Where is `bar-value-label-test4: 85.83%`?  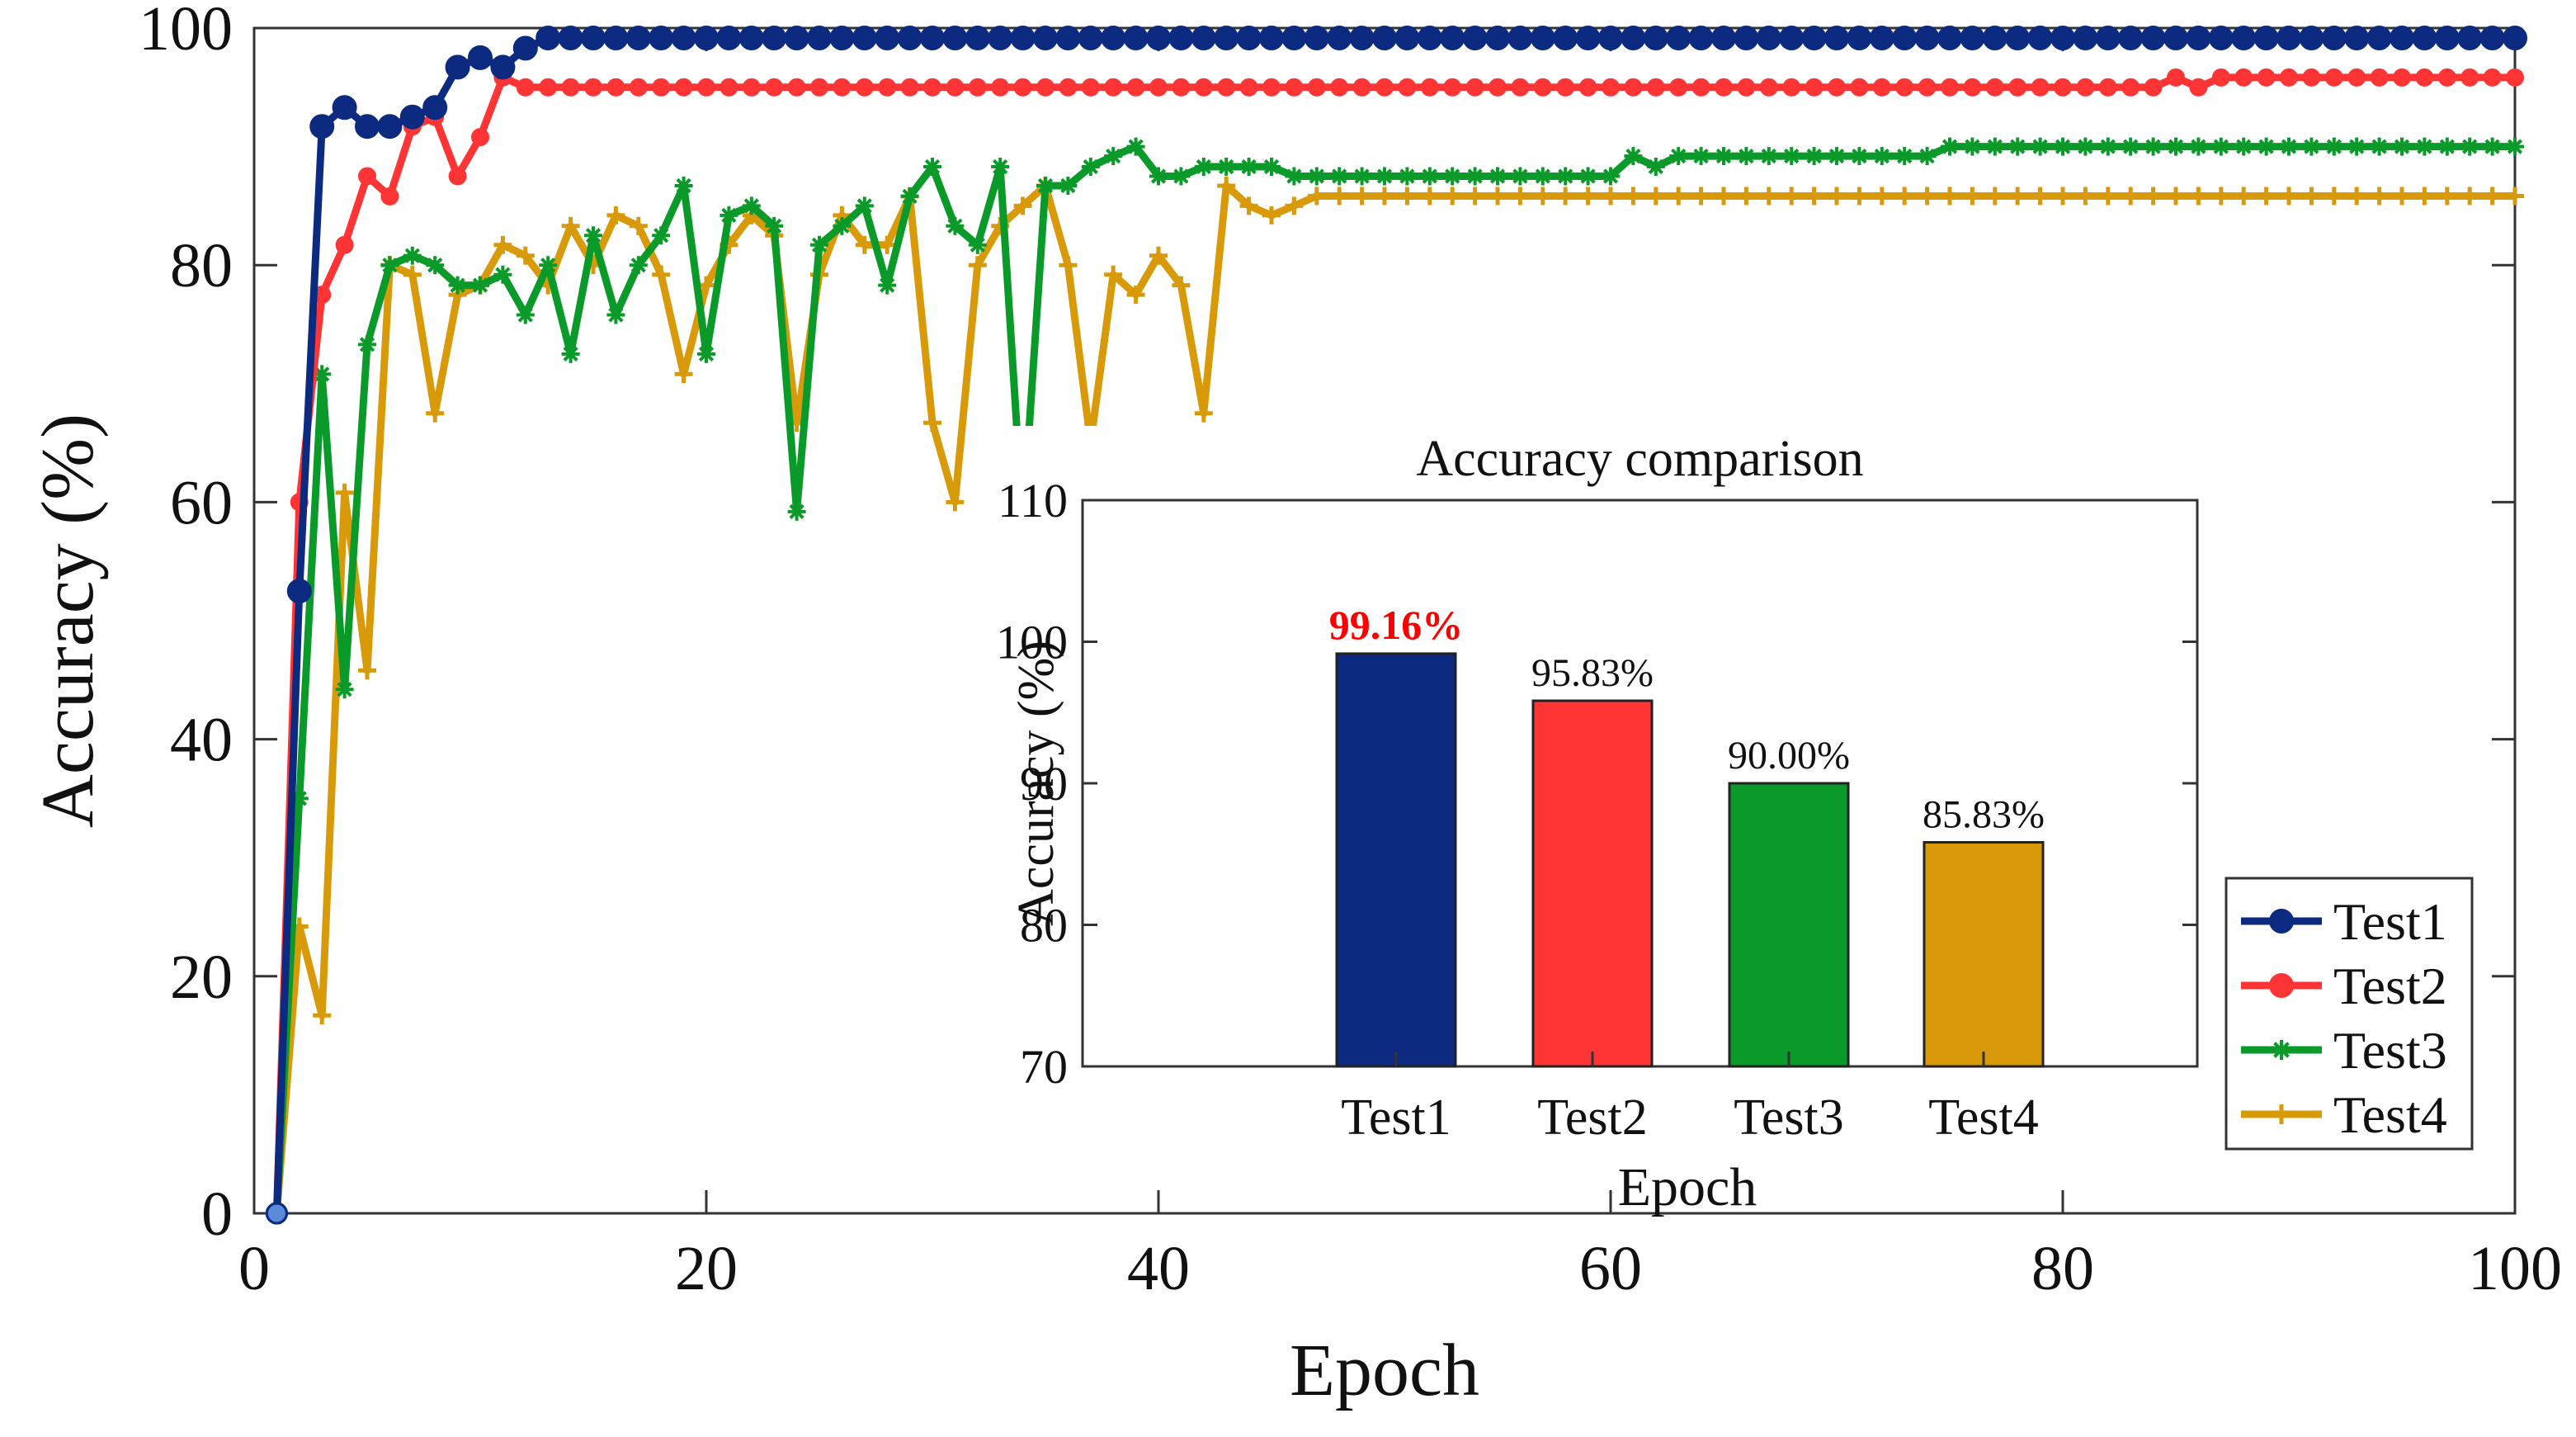 bar-value-label-test4: 85.83% is located at coordinates (1984, 815).